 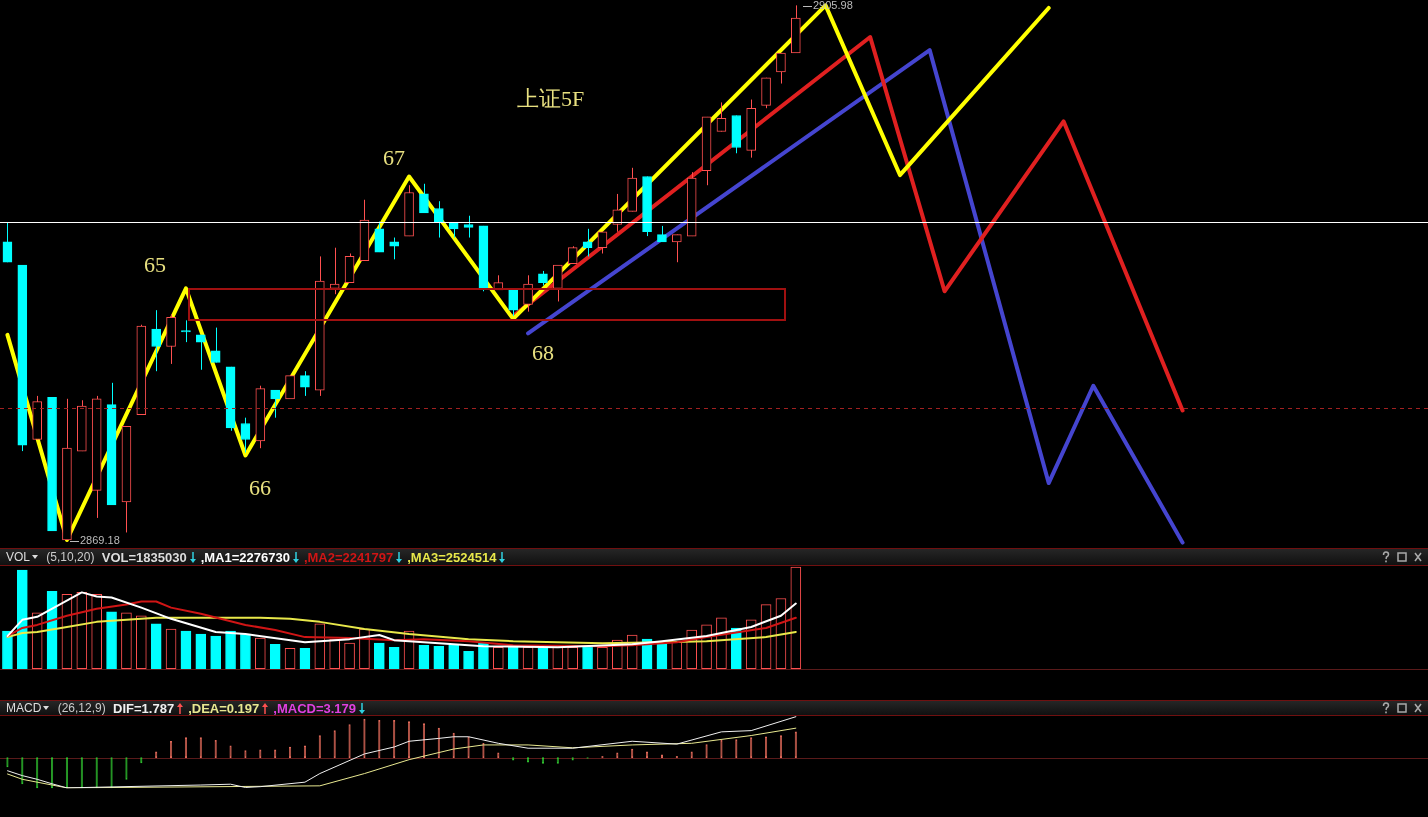 I want to click on annotation: 66, so click(x=260, y=487).